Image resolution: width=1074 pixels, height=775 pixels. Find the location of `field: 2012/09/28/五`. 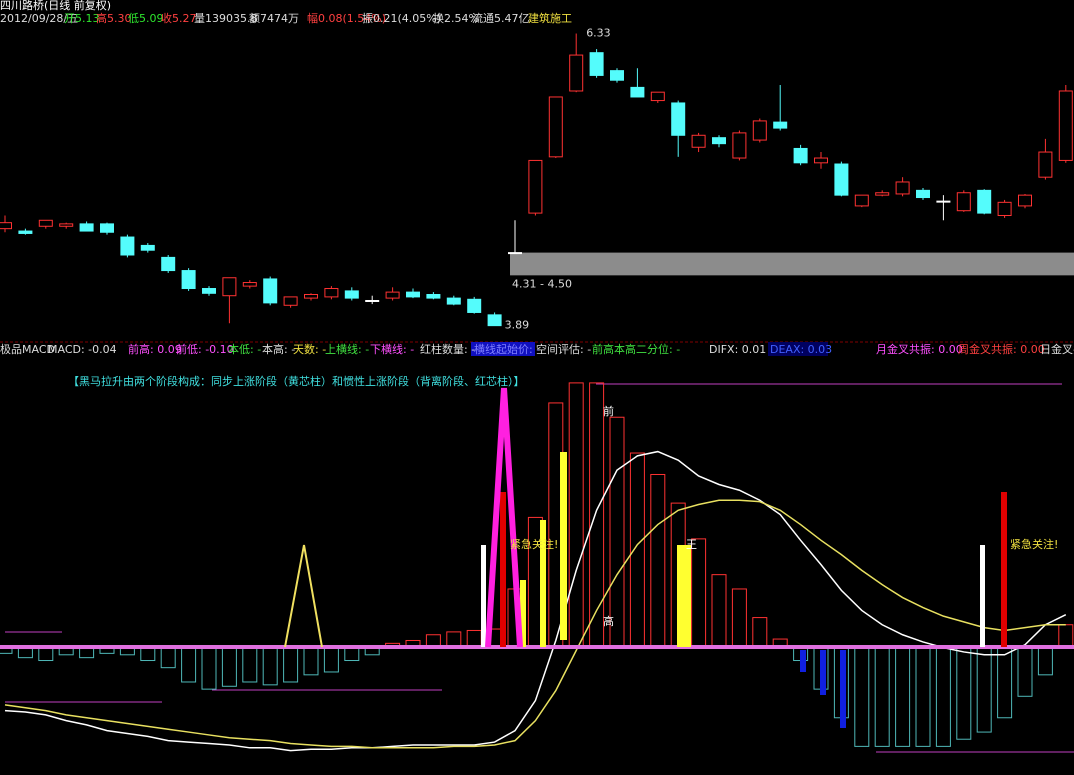

field: 2012/09/28/五 is located at coordinates (39, 18).